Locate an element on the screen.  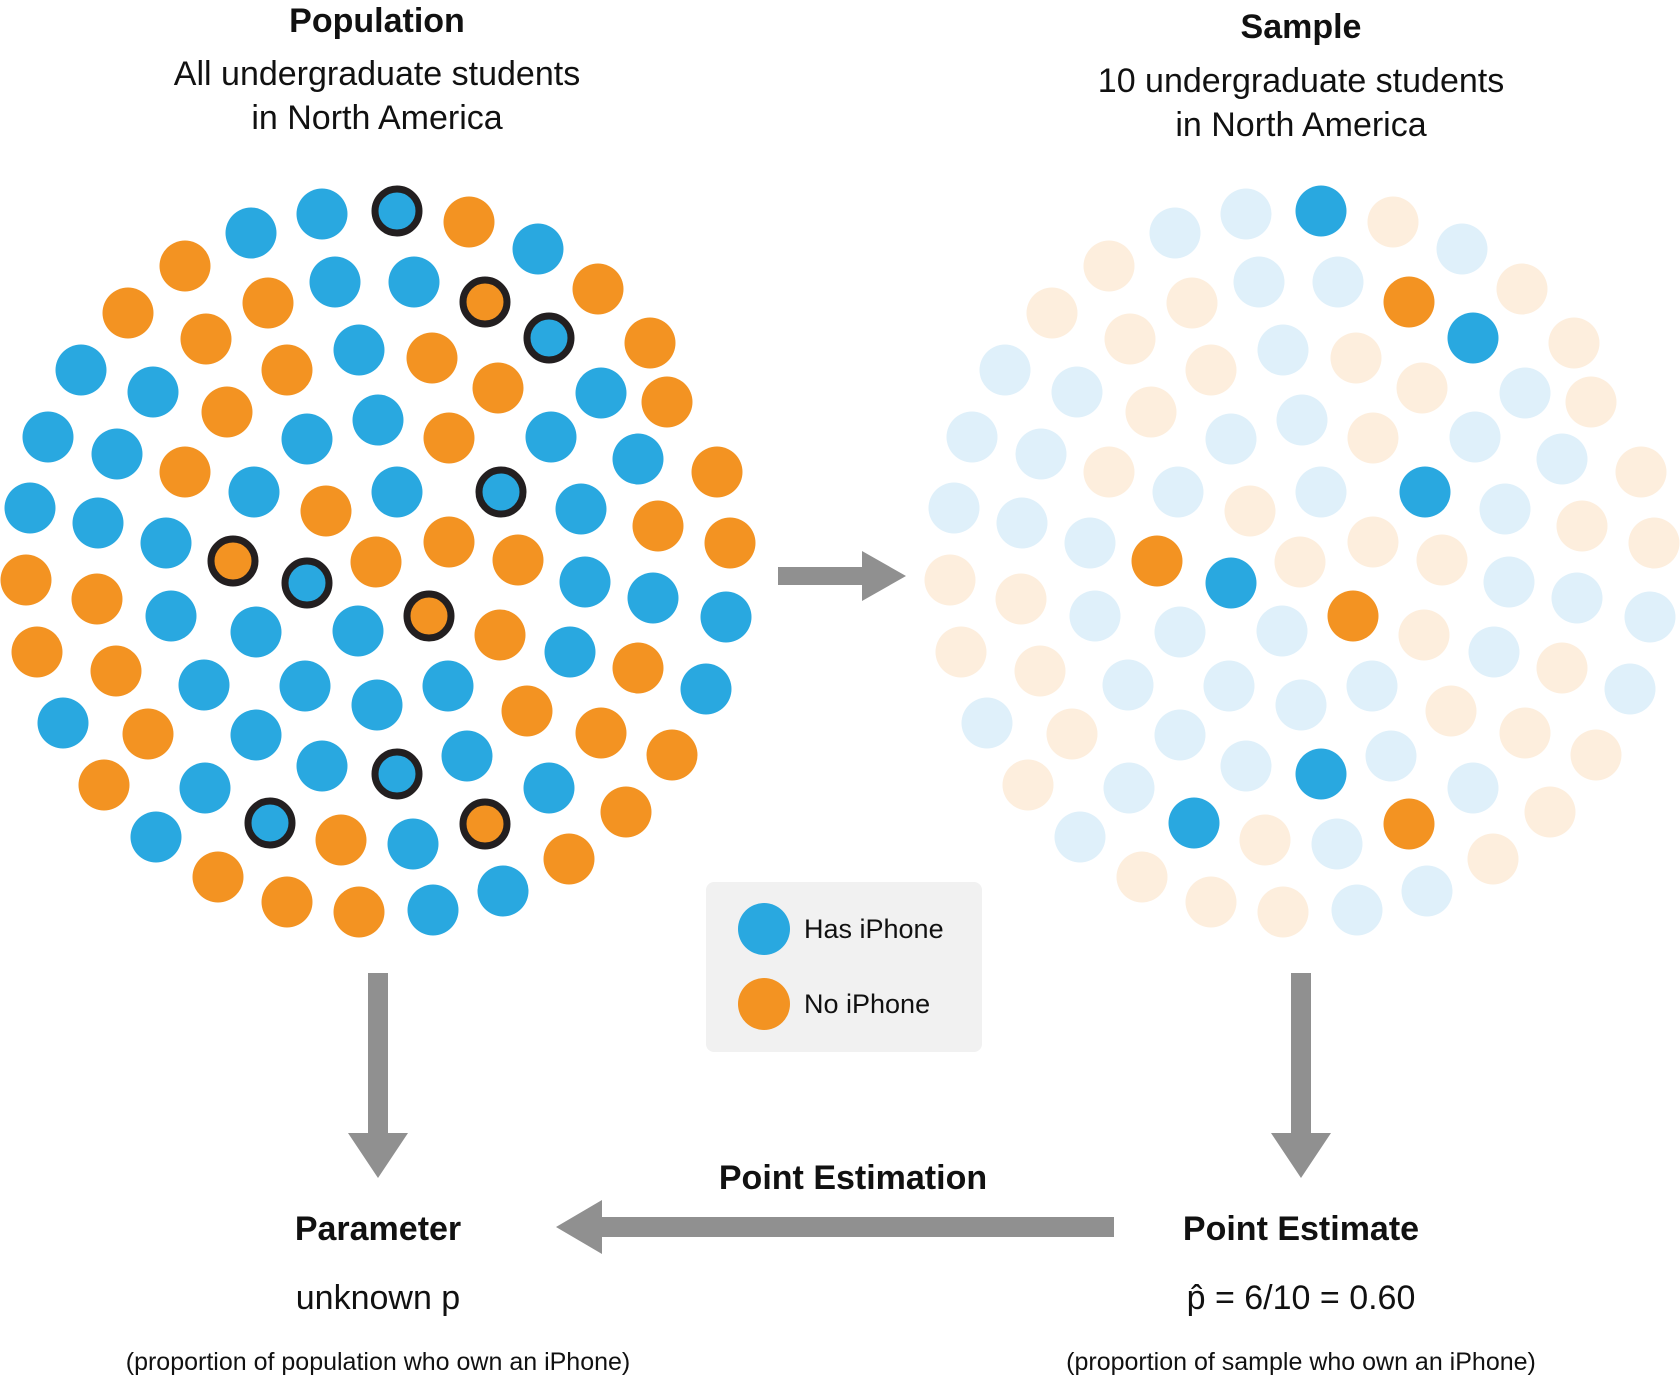
point-estimate-value: p̂ = 6/10 = 0.60 is located at coordinates (1301, 1298).